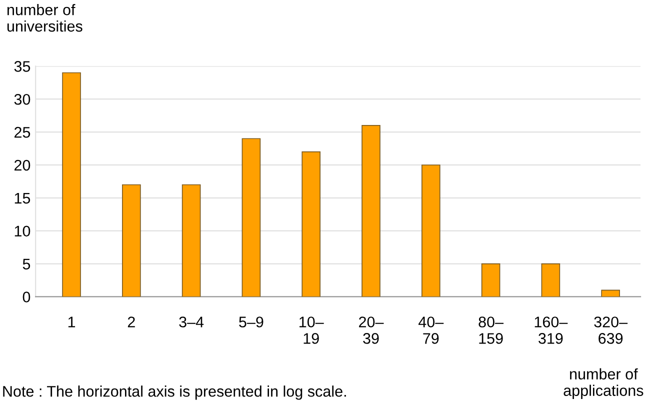 The width and height of the screenshot is (647, 401). I want to click on y-tick-label: 35, so click(22, 66).